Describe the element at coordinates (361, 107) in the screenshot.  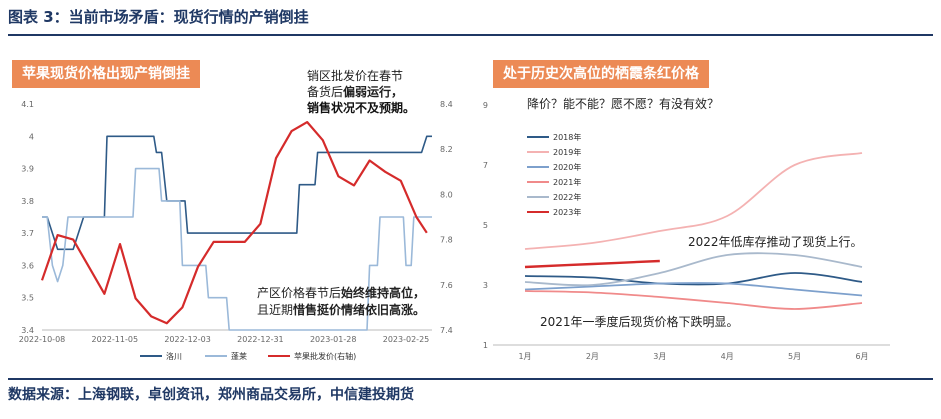
I see `left-annotation-top-line: 销售状况不及预期。` at that location.